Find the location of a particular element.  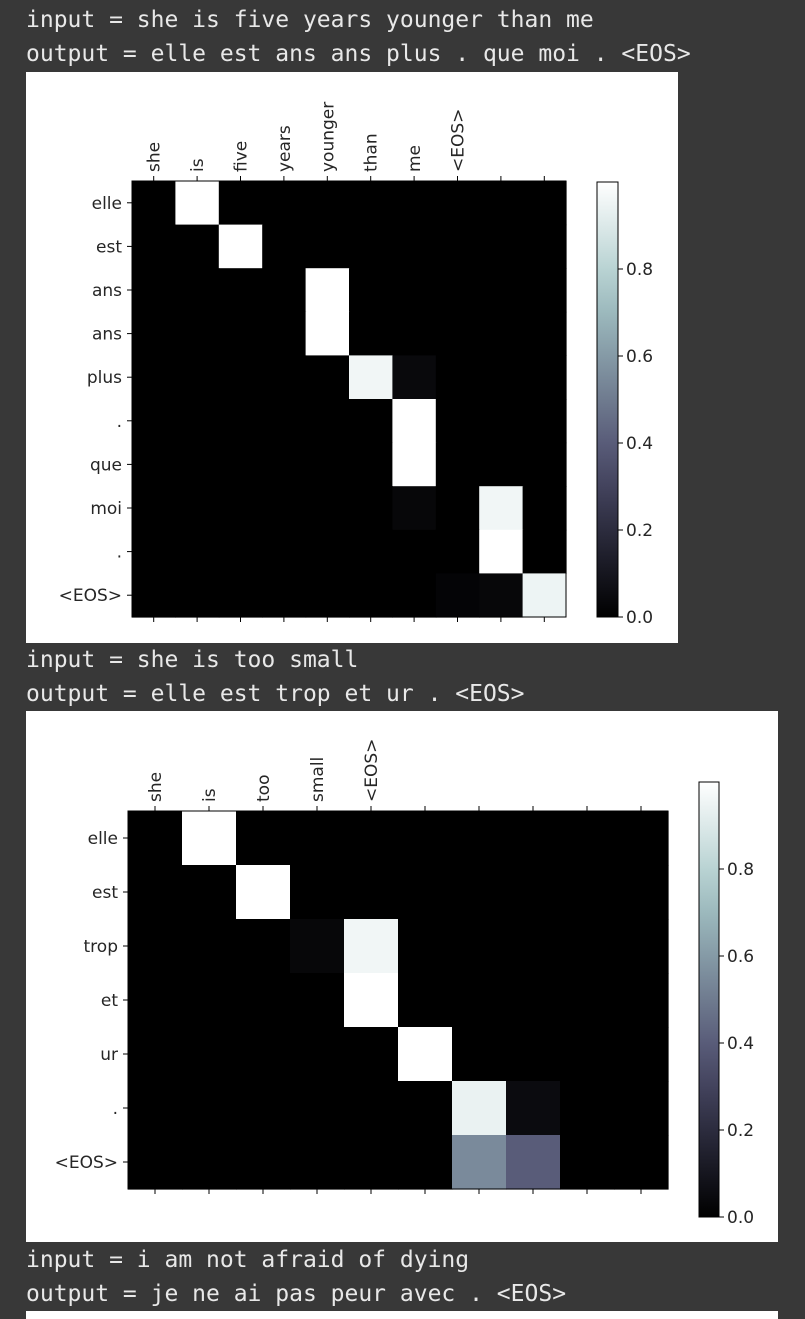

colorbar-tick-label: 0.2 is located at coordinates (740, 1131).